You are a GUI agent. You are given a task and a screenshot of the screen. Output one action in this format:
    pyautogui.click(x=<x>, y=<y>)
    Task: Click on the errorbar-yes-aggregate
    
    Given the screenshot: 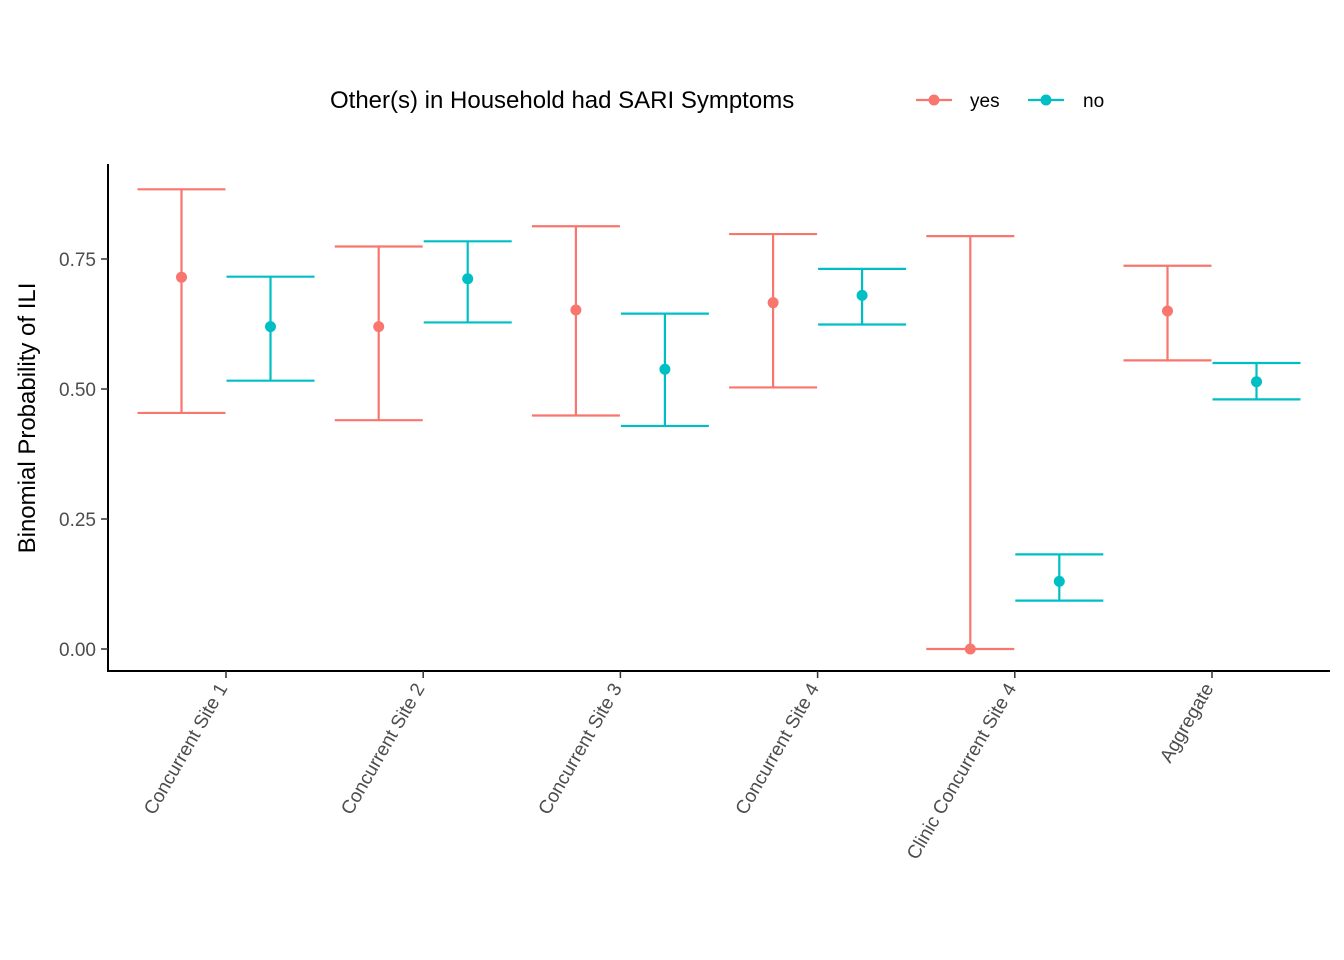 What is the action you would take?
    pyautogui.click(x=1167, y=313)
    